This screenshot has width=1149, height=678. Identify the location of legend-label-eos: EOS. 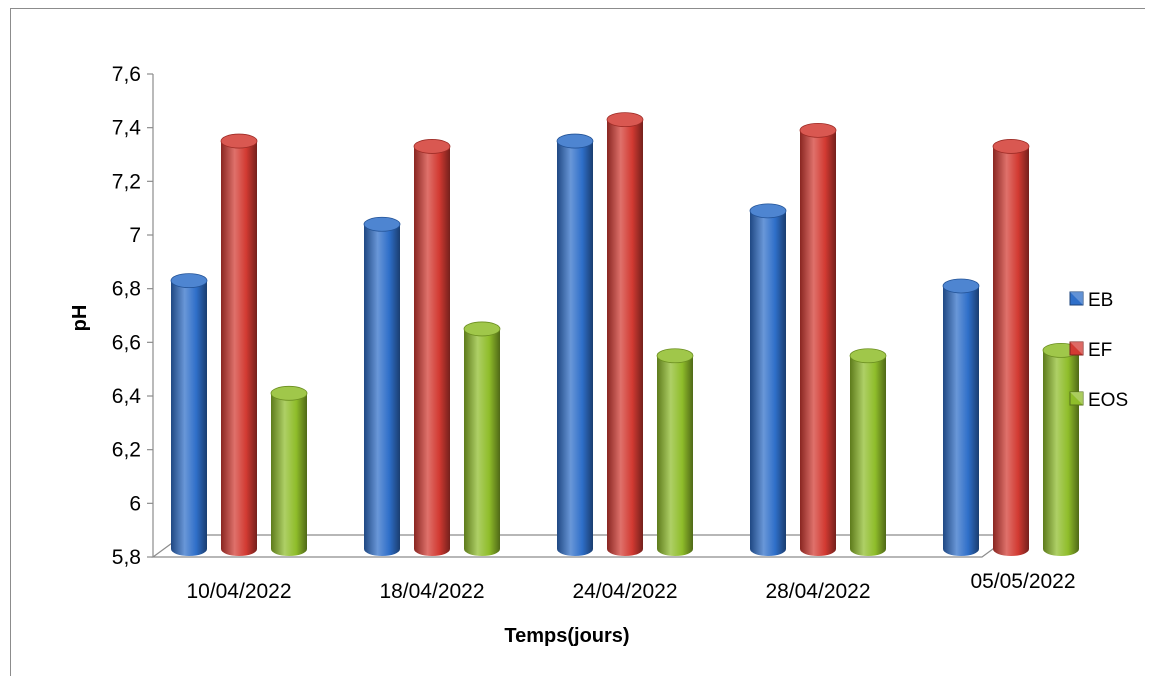
(1108, 400).